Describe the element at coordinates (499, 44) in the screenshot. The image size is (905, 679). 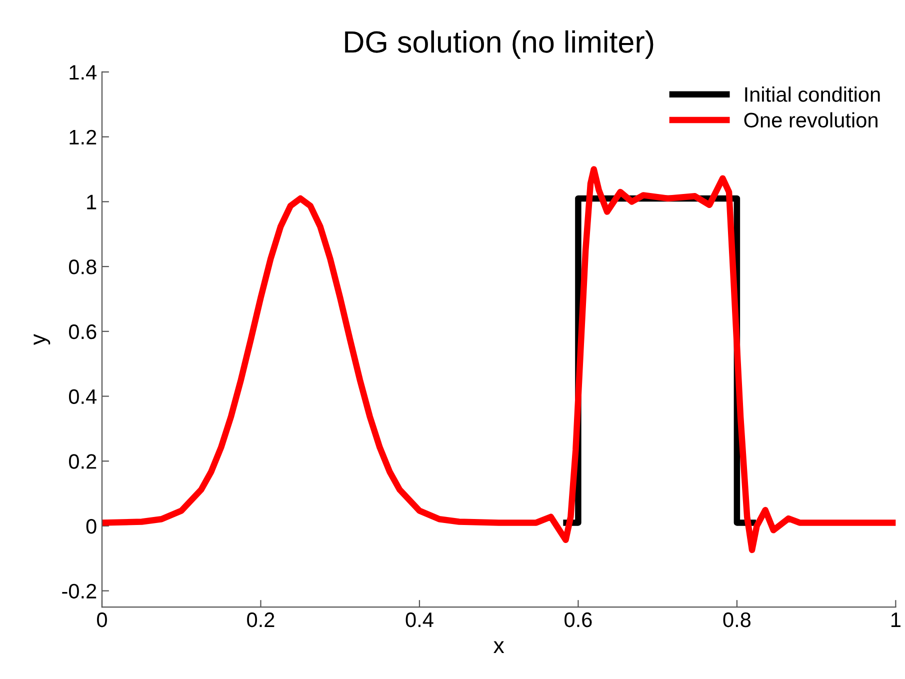
I see `chart-title: DG solution (no limiter)` at that location.